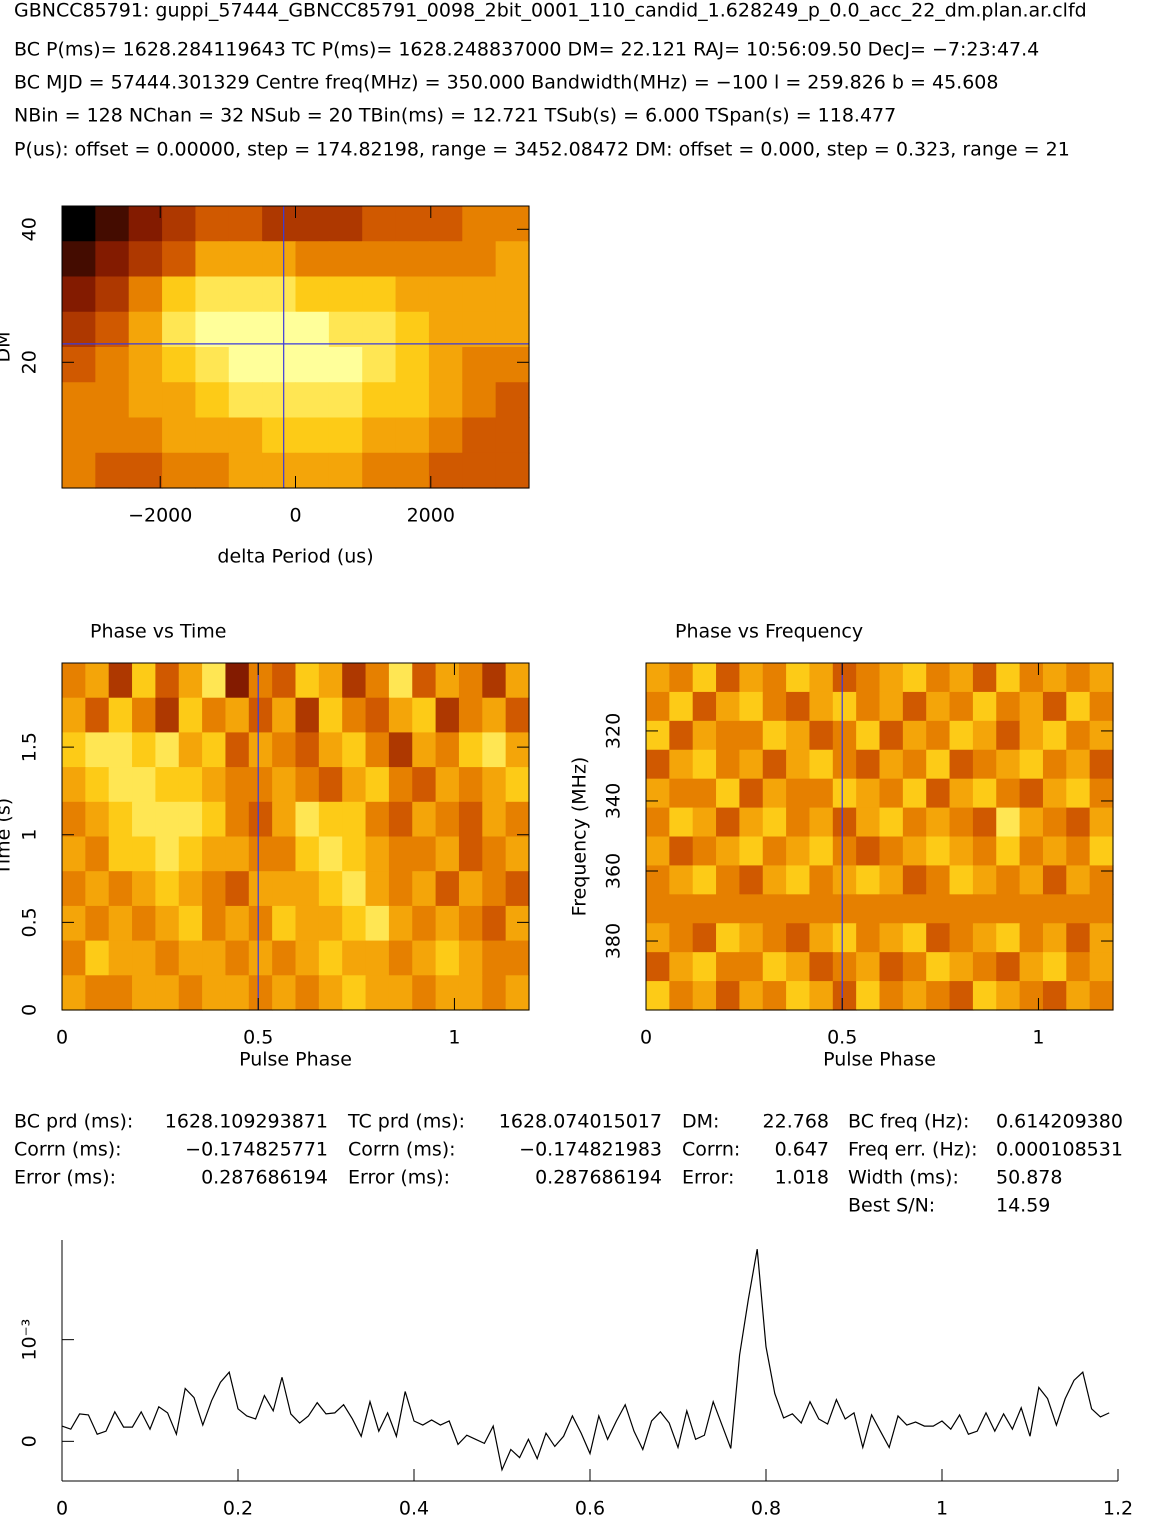 The image size is (1175, 1519). I want to click on stat-label: Corrn:, so click(711, 1150).